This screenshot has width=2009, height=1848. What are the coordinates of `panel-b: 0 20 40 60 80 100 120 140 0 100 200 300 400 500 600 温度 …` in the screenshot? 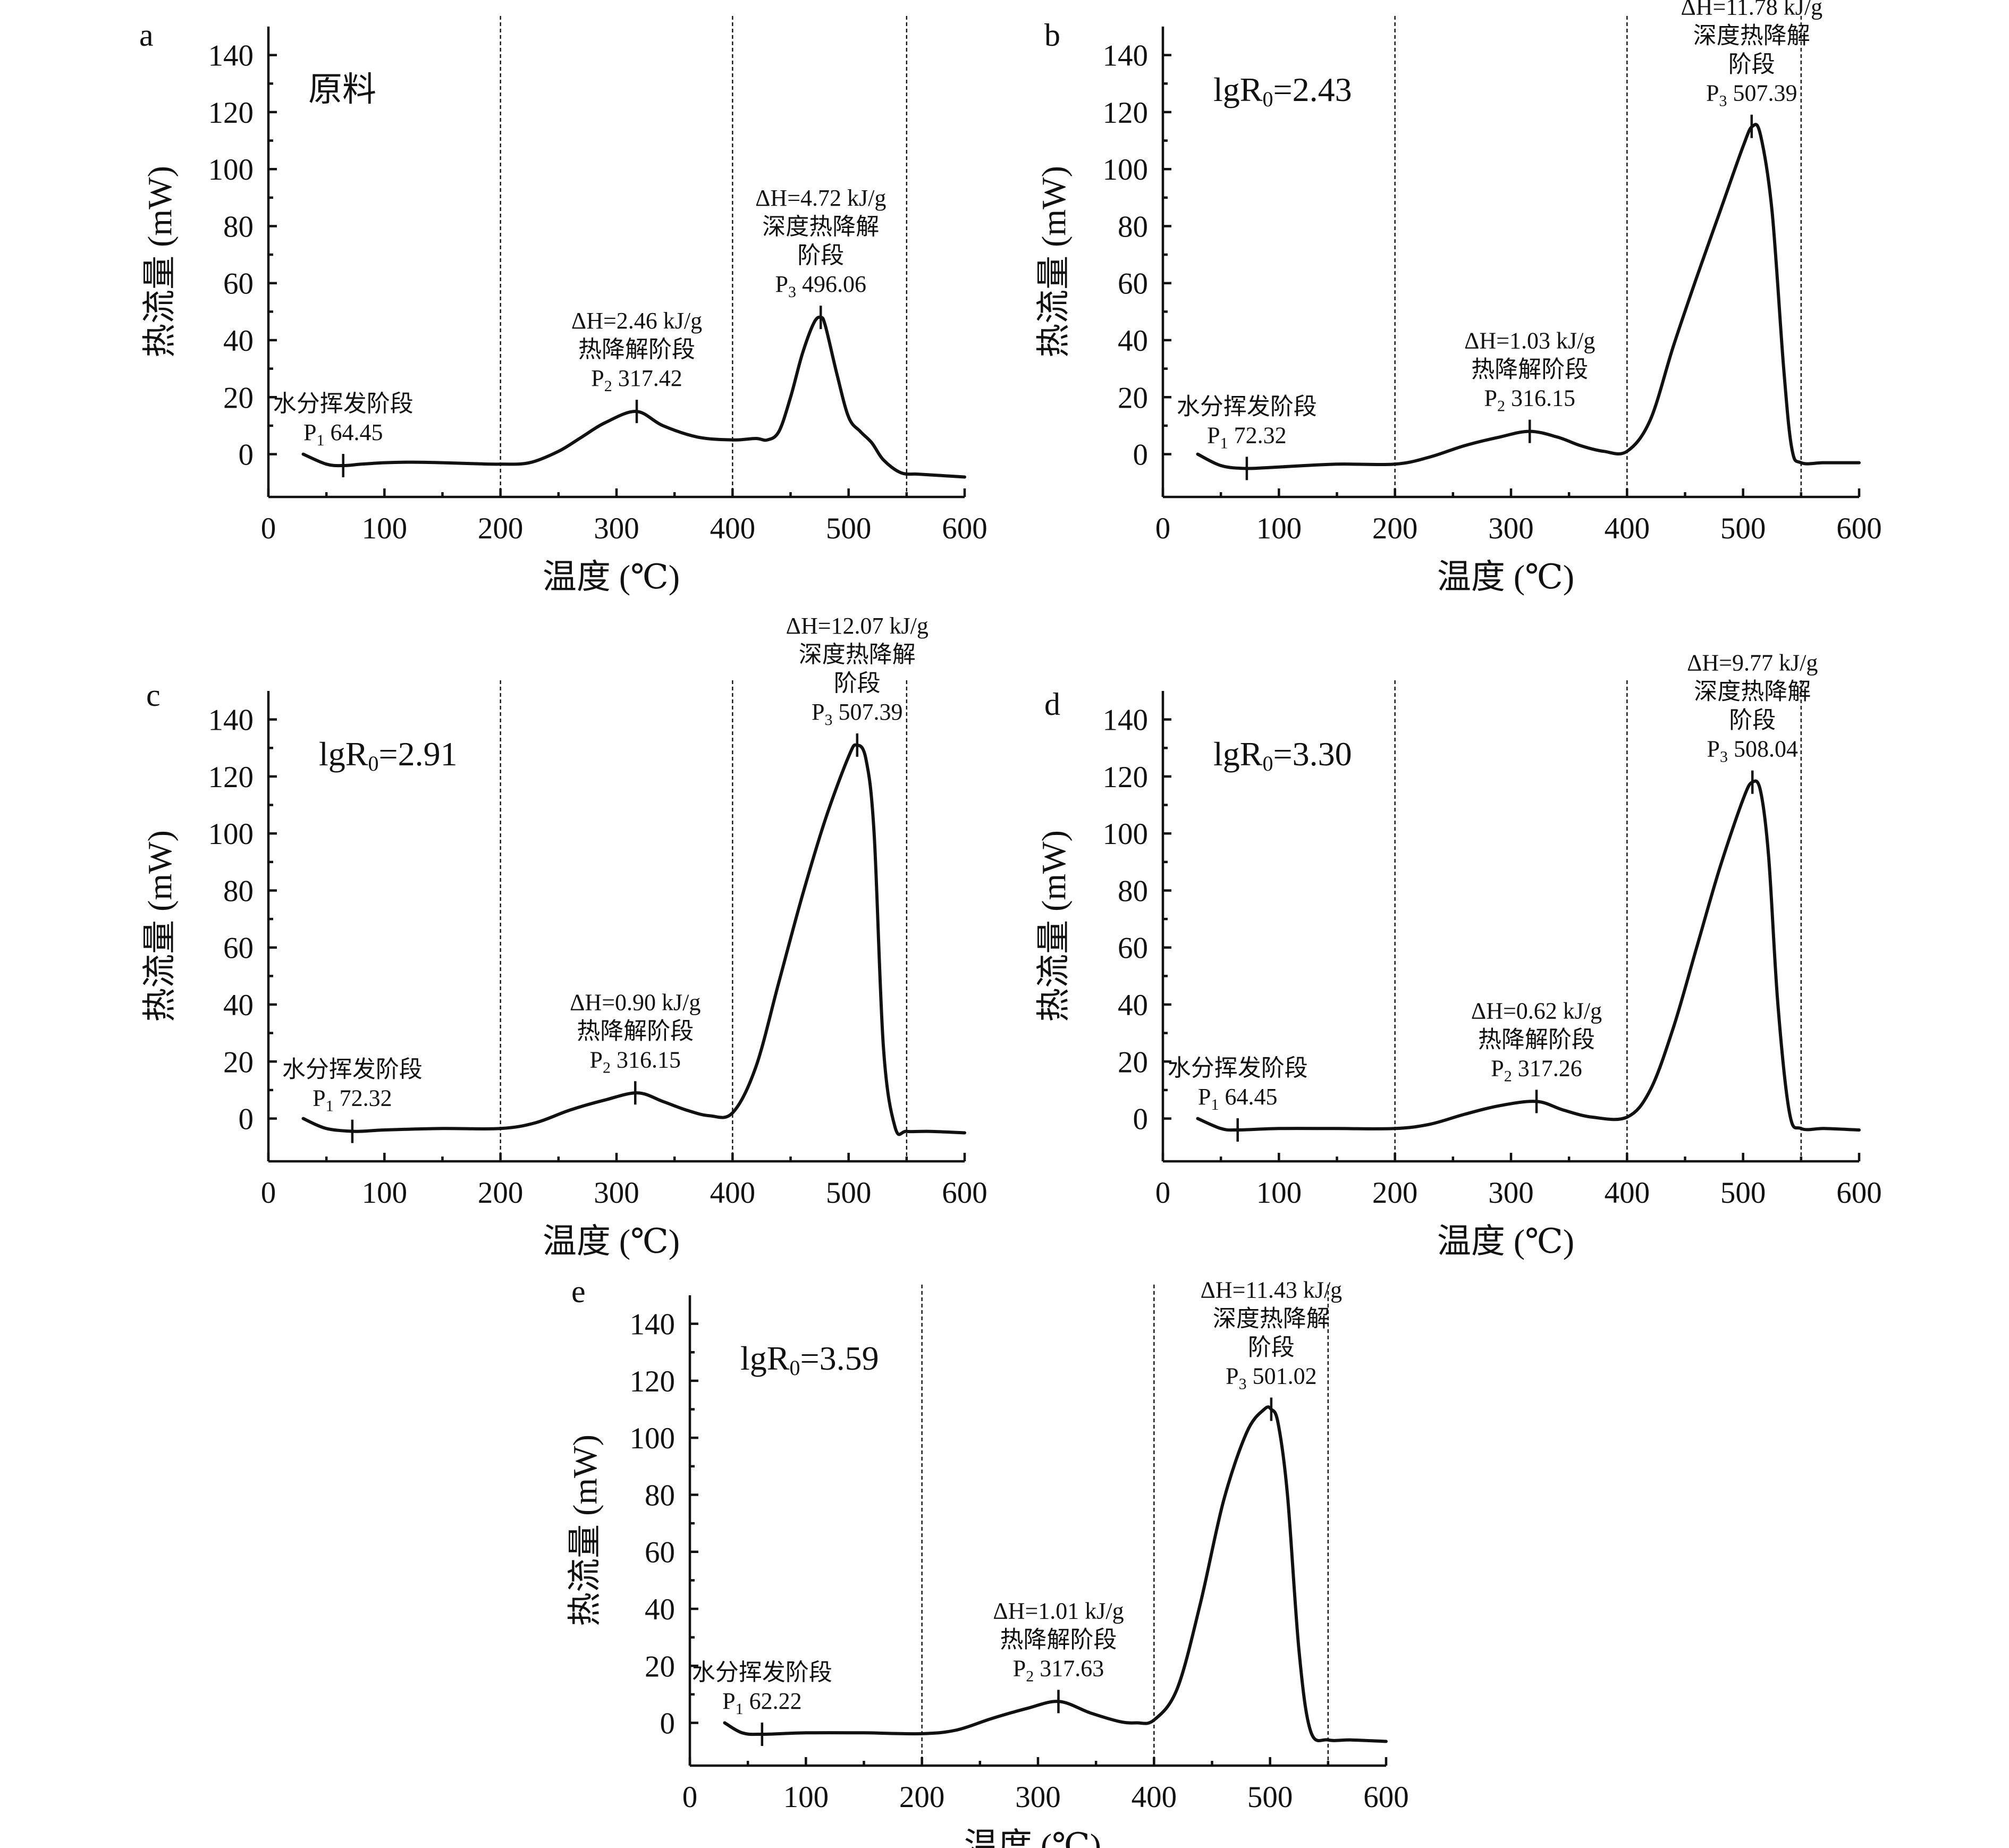 It's located at (1458, 298).